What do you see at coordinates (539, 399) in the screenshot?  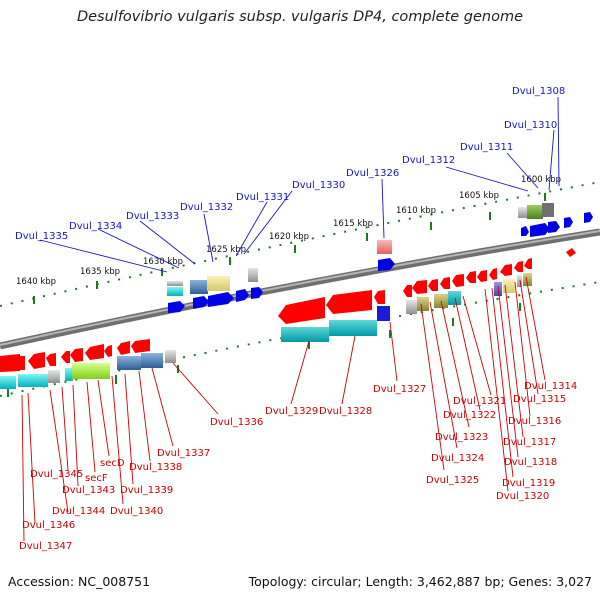 I see `gene-label: Dvul_1315` at bounding box center [539, 399].